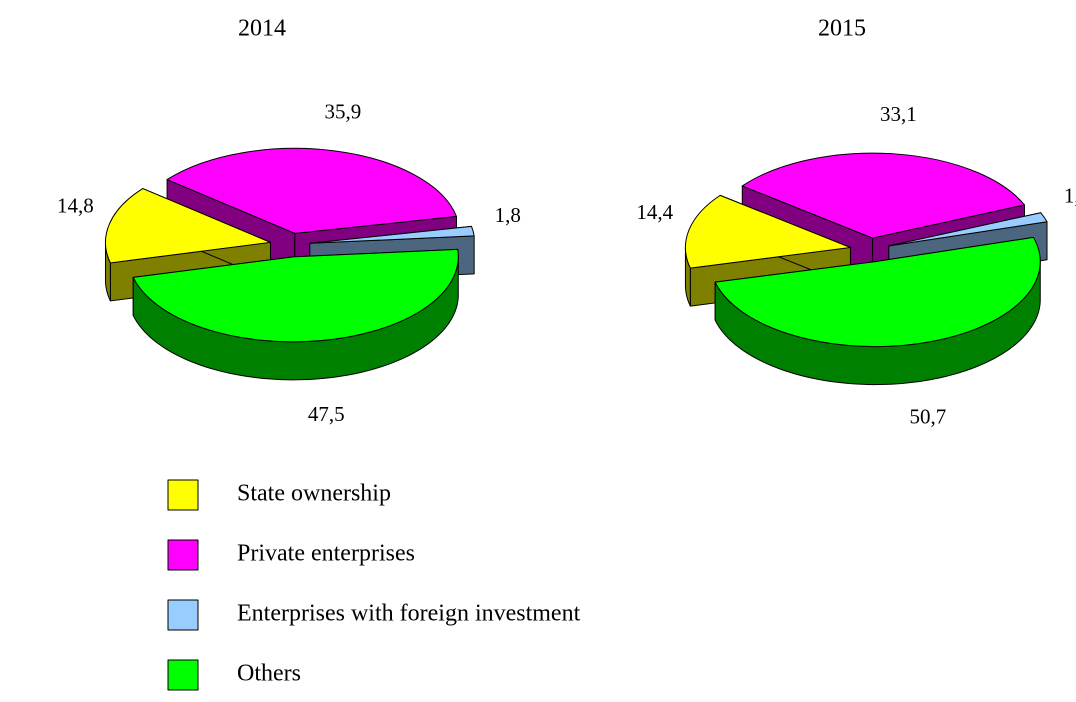 The height and width of the screenshot is (702, 1076). Describe the element at coordinates (262, 29) in the screenshot. I see `chart-title: 2014` at that location.